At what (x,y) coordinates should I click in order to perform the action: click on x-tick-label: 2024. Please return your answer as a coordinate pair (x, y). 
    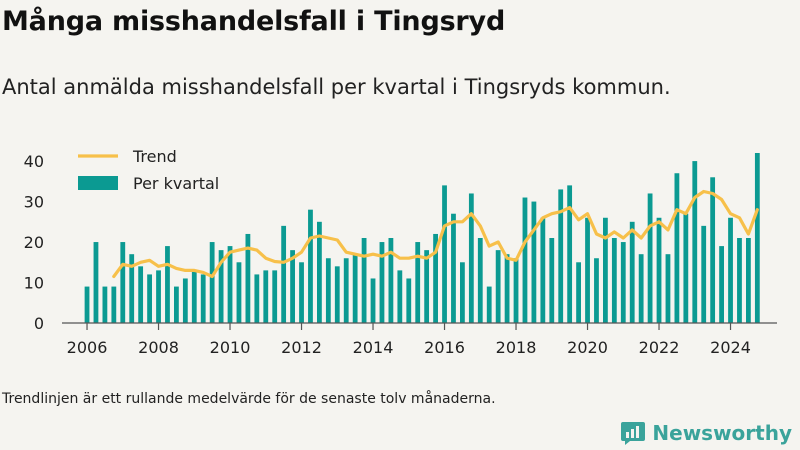
    Looking at the image, I should click on (730, 347).